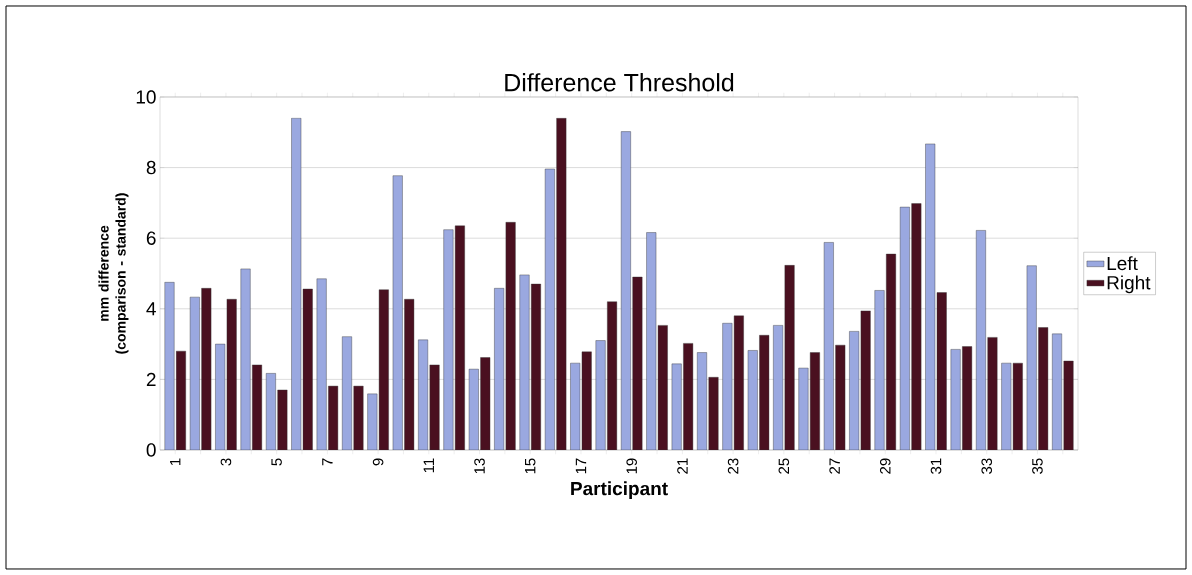 The width and height of the screenshot is (1192, 575). I want to click on y-tick-label: 10, so click(146, 97).